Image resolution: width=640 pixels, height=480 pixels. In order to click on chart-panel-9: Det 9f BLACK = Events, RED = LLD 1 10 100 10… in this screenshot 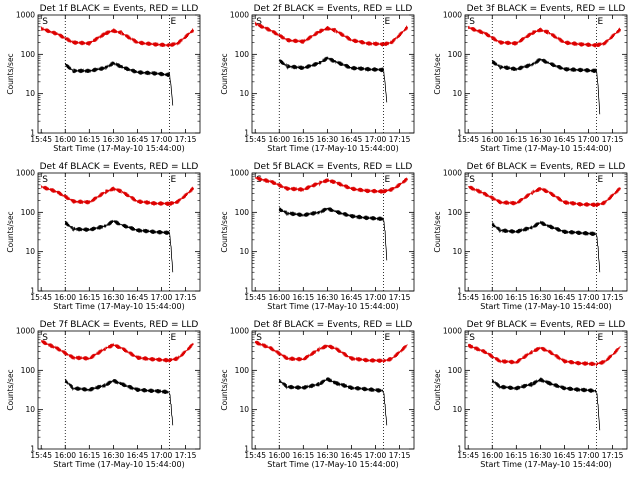, I will do `click(530, 394)`.